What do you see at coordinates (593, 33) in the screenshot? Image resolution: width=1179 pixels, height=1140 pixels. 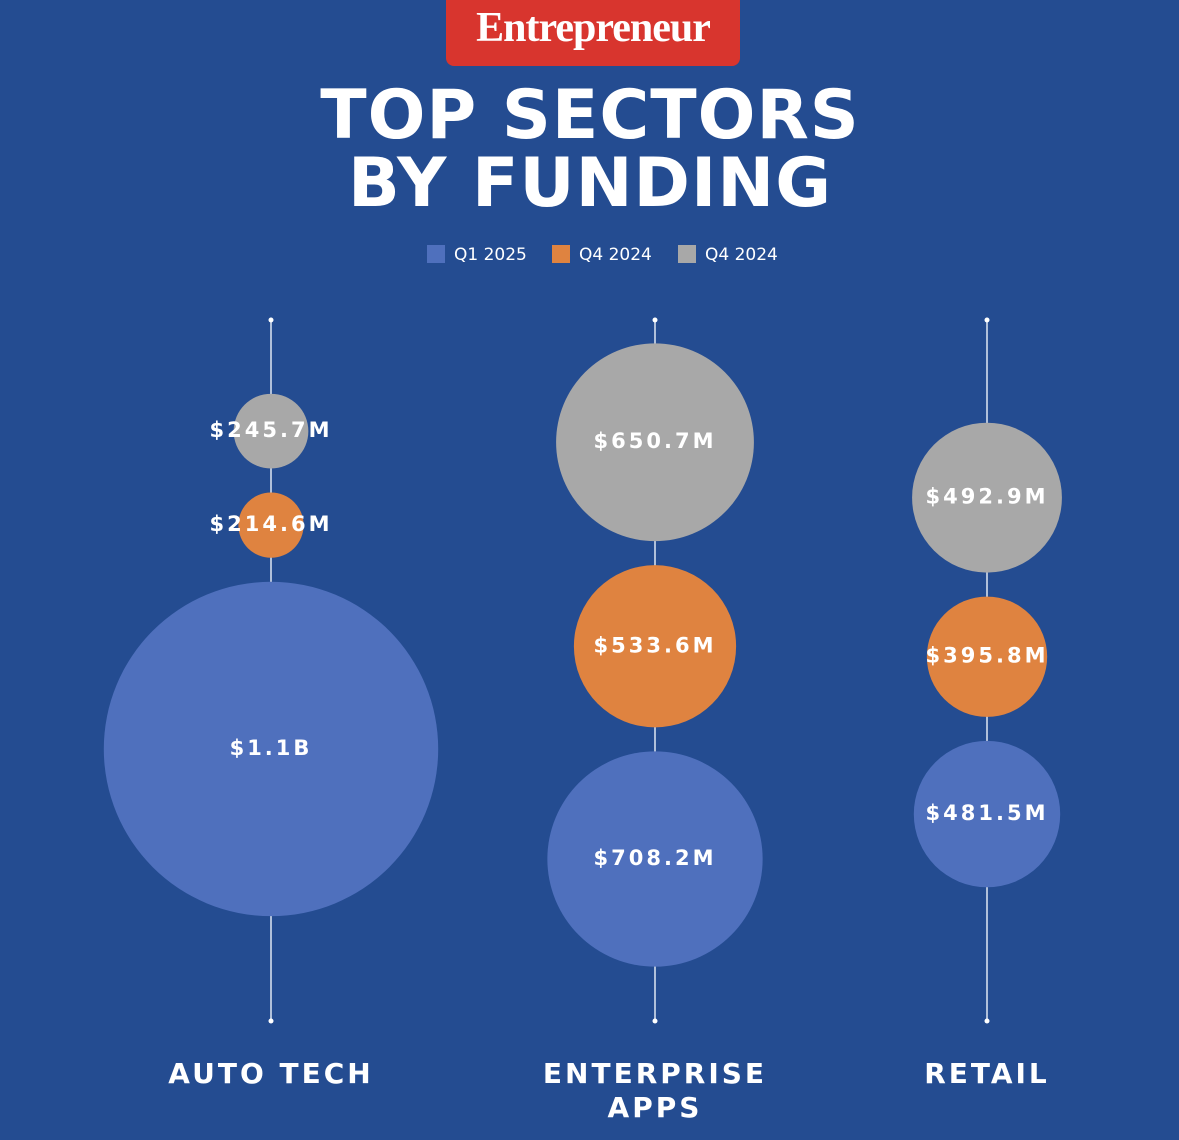 I see `brand-logo: Entrepreneur` at bounding box center [593, 33].